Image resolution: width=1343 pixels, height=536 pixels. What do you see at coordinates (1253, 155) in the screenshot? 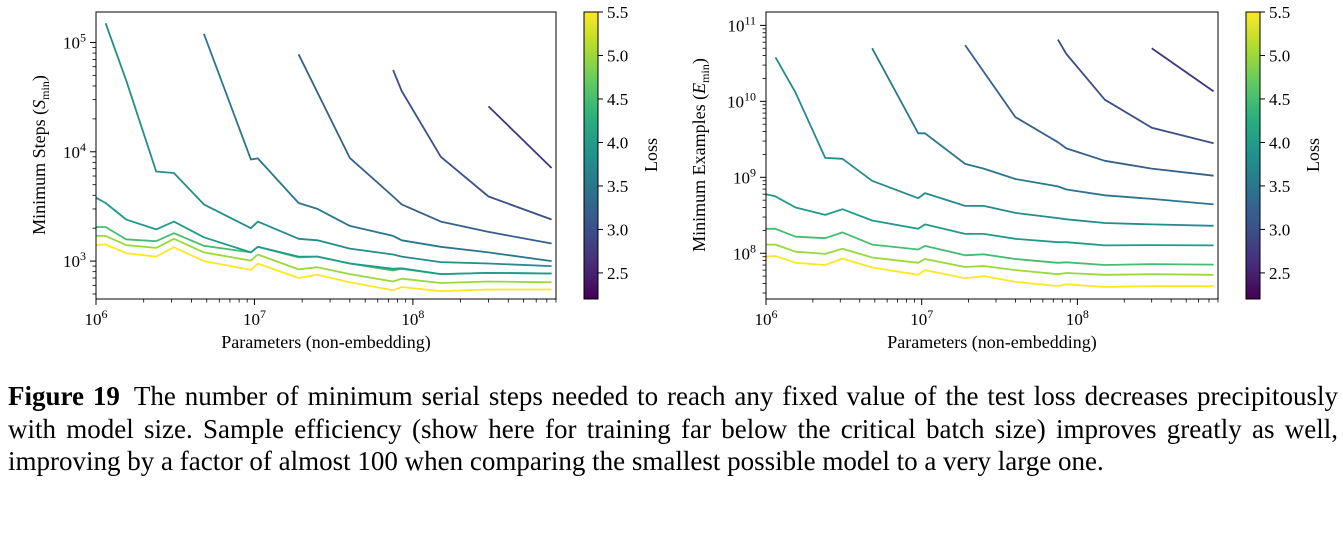
I see `examples-colorbar-gradient` at bounding box center [1253, 155].